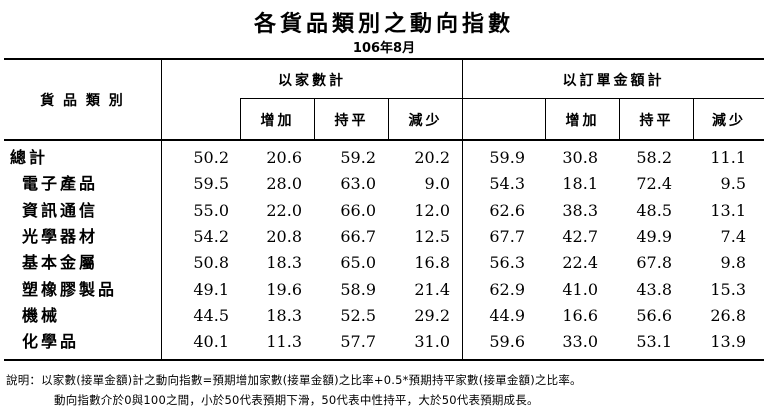 The image size is (768, 414). Describe the element at coordinates (733, 183) in the screenshot. I see `table-cell: 9.5` at that location.